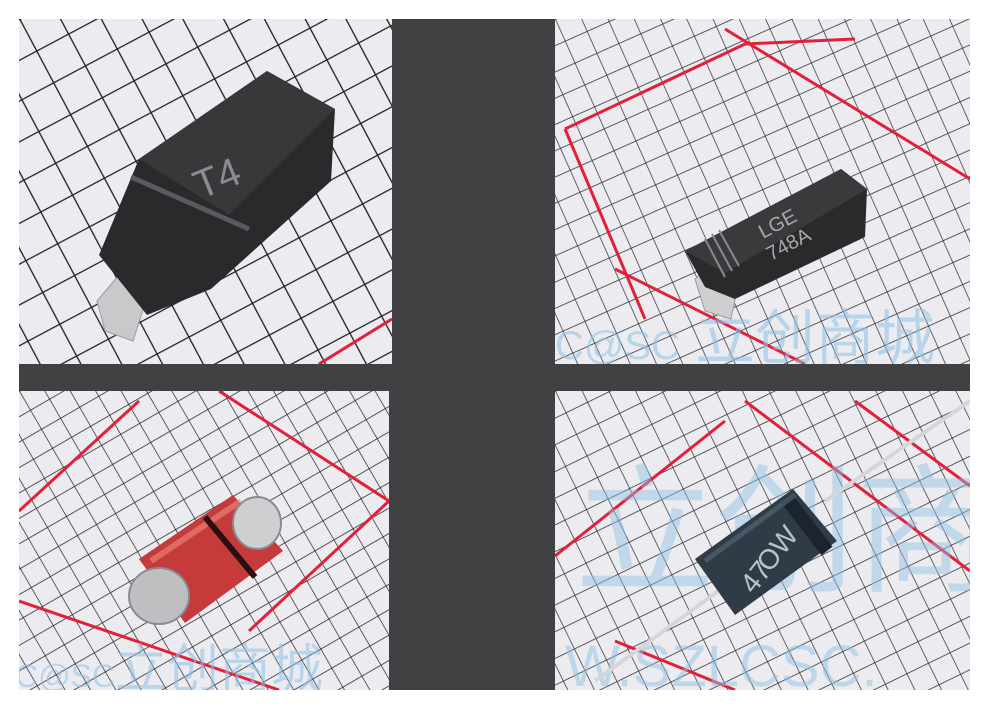 This screenshot has width=988, height=709. What do you see at coordinates (721, 662) in the screenshot?
I see `watermark: W.SZLCSC.` at bounding box center [721, 662].